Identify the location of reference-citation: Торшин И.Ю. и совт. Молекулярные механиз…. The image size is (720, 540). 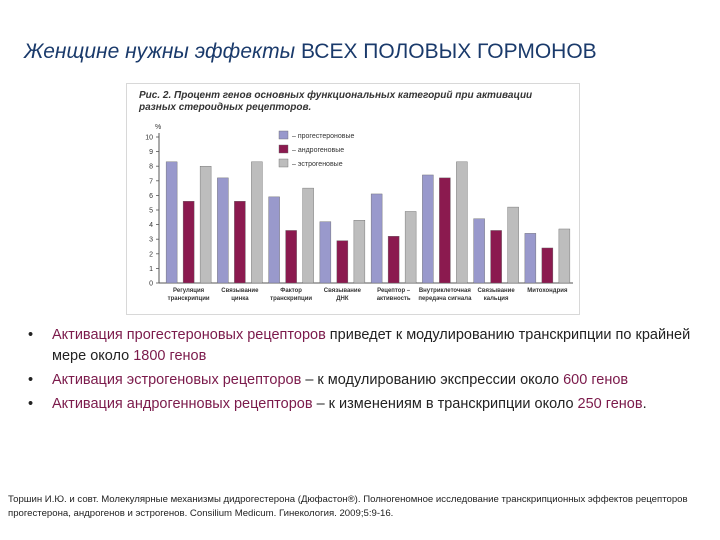
(348, 506).